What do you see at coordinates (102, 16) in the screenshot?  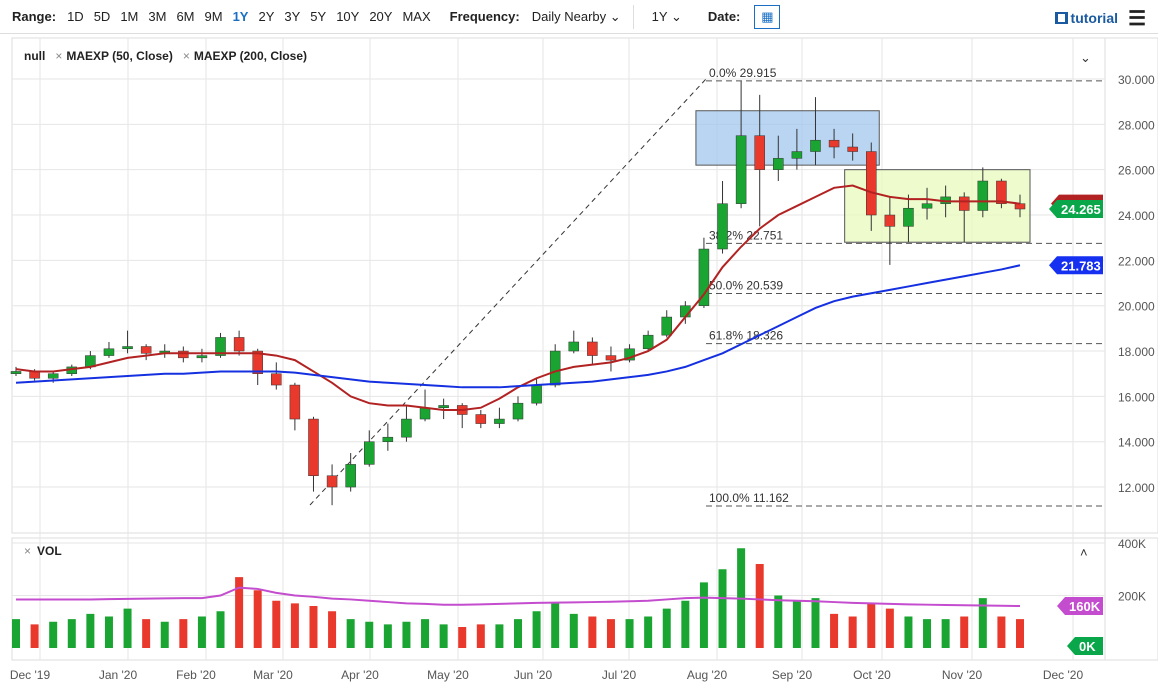 I see `range-5d: 5D` at bounding box center [102, 16].